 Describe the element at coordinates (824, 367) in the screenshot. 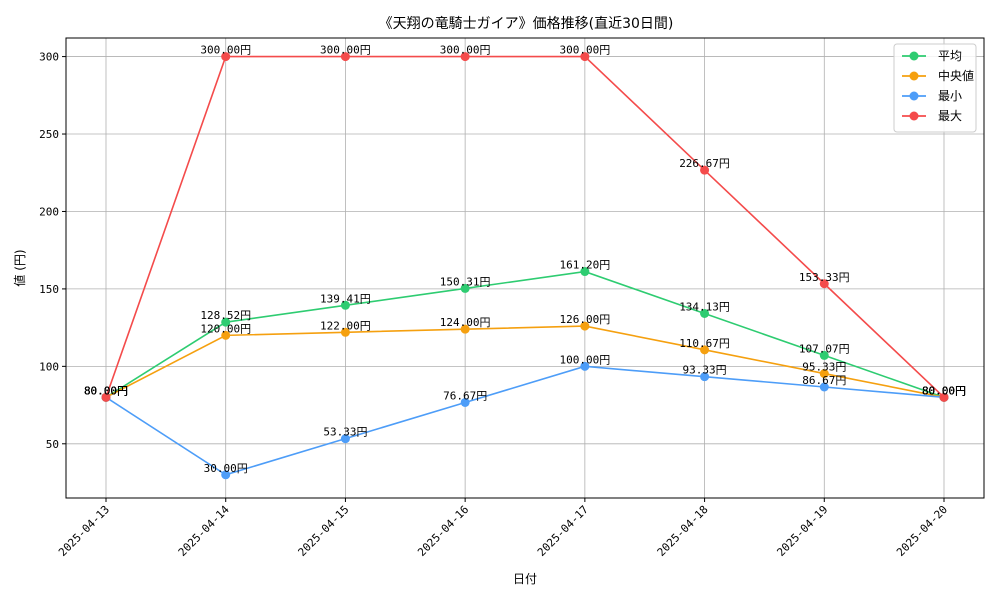

I see `data-label: 95.33円` at that location.